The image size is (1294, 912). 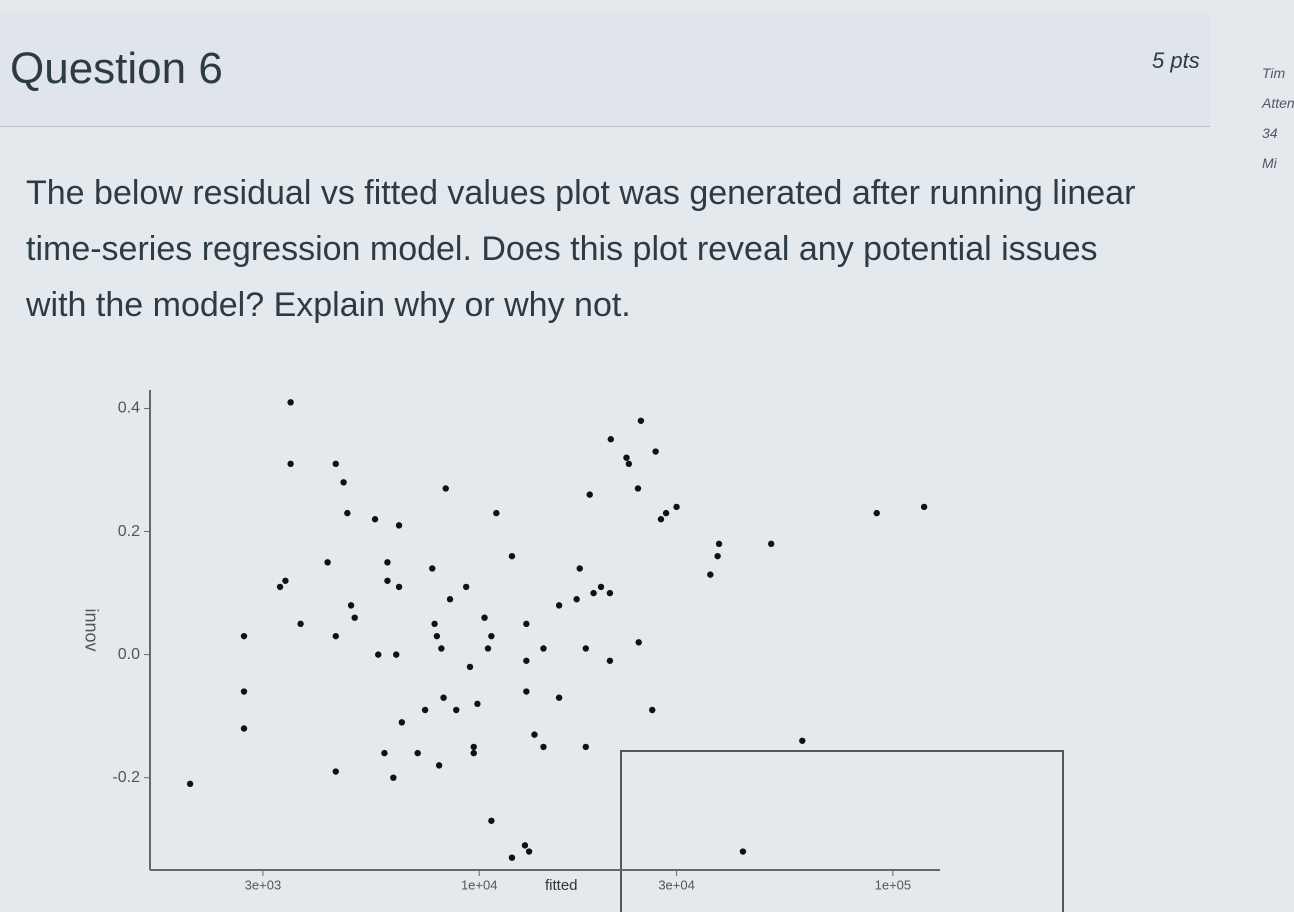 I want to click on question-header, so click(x=605, y=70).